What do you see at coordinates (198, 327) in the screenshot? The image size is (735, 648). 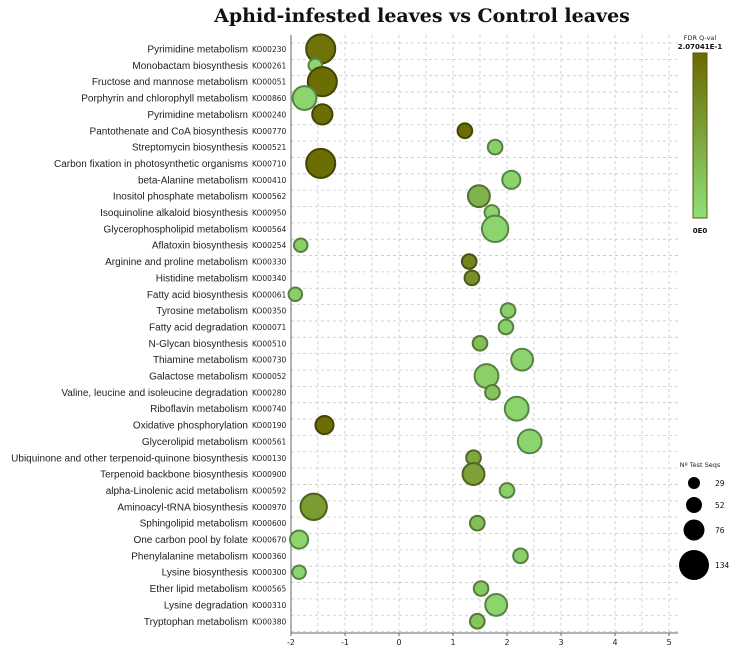 I see `pathway-label: Fatty acid degradation` at bounding box center [198, 327].